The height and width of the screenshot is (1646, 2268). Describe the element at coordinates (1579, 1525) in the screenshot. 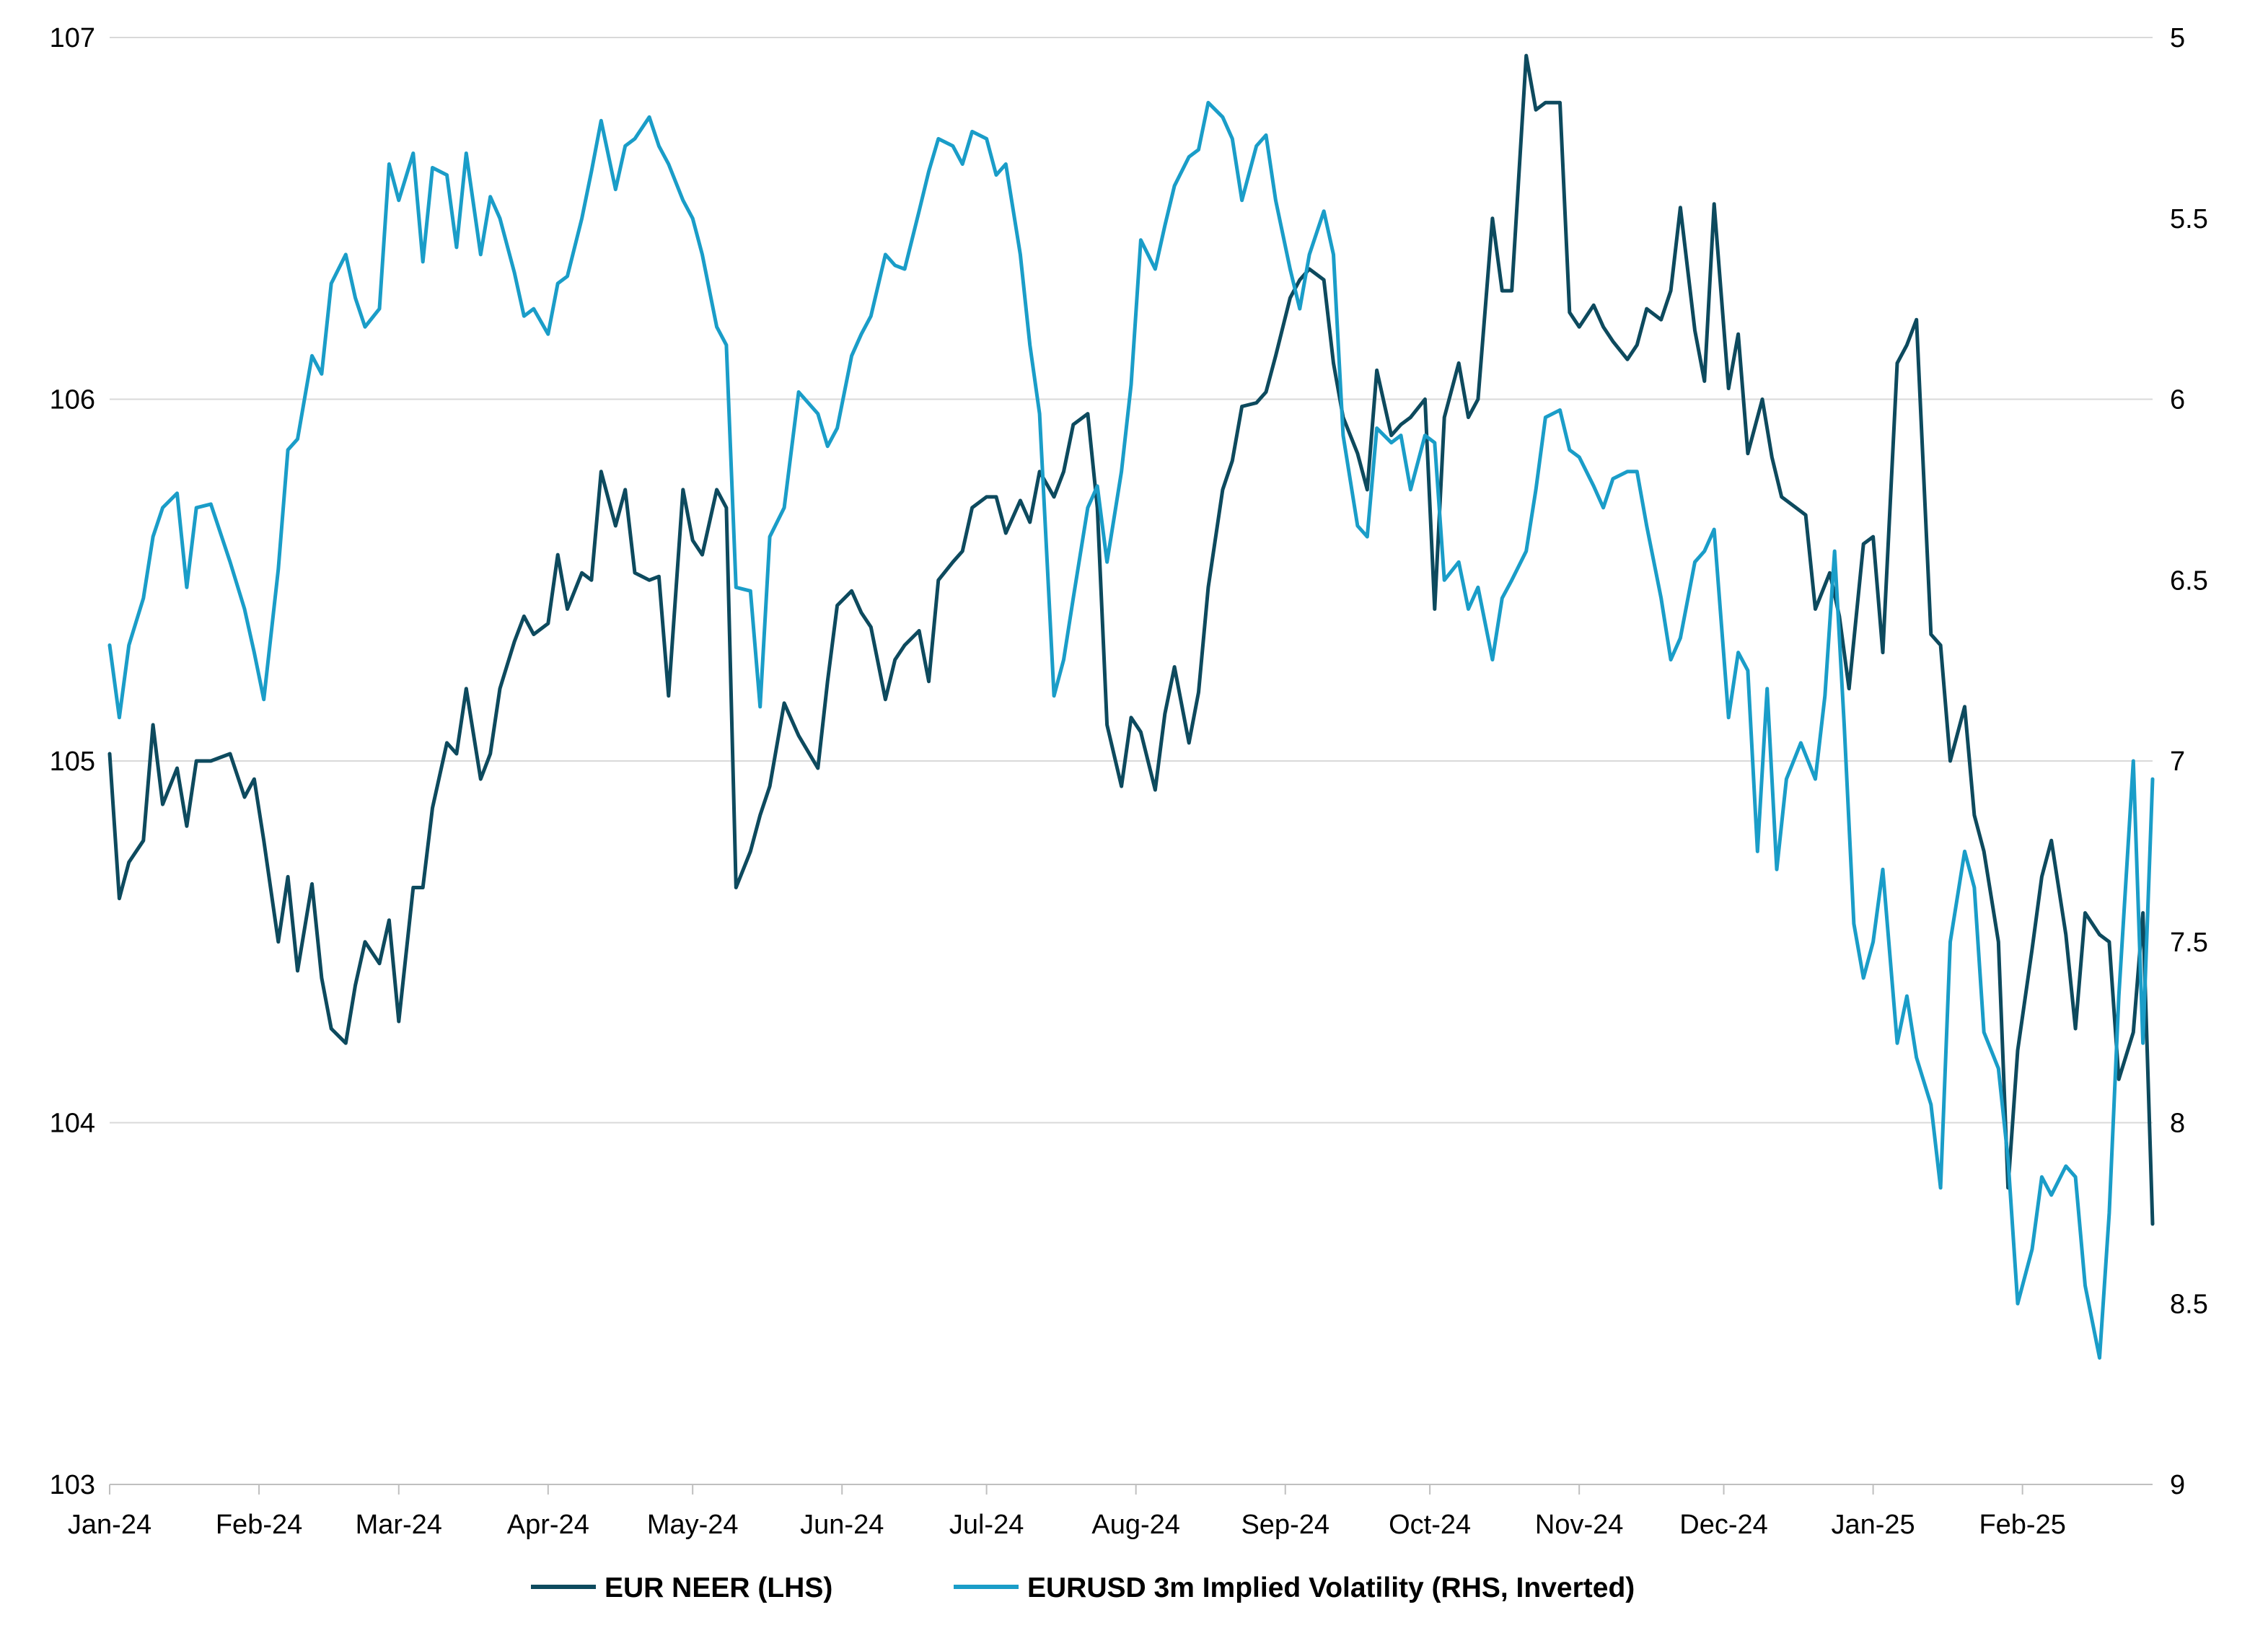

I see `x-tick-label: Nov-24` at that location.